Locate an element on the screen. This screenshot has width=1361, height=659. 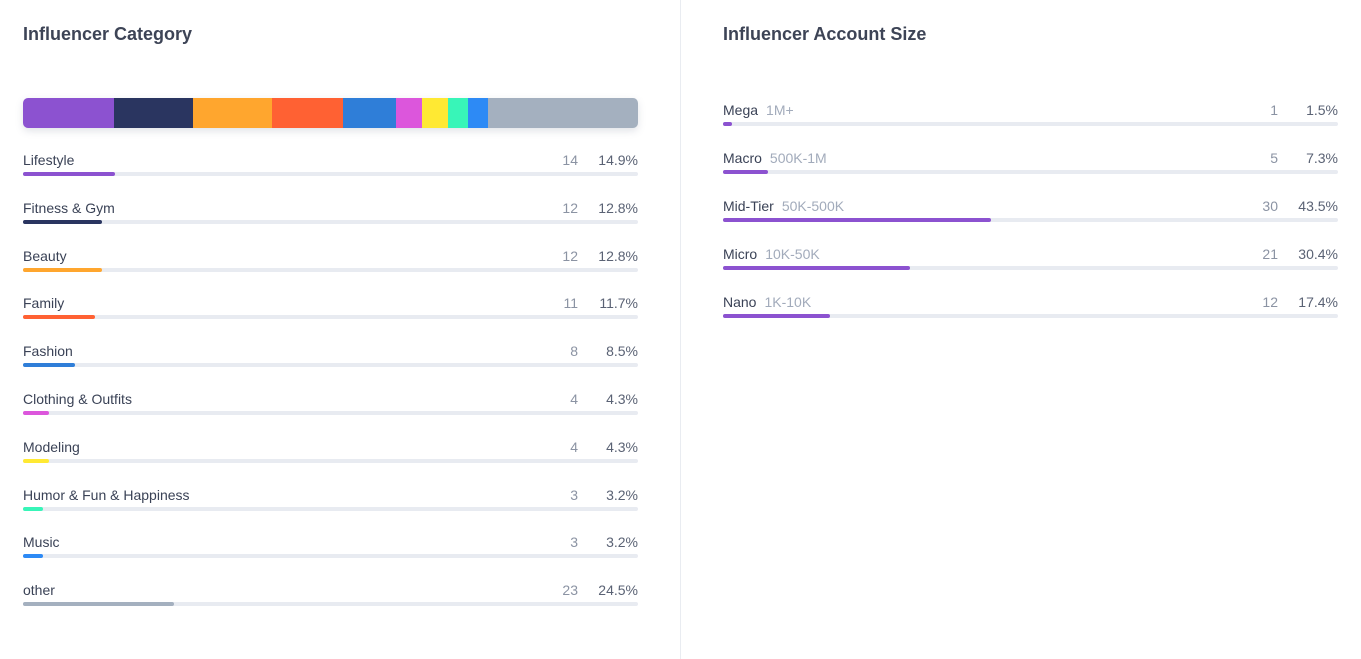
row-label: Family is located at coordinates (43, 303).